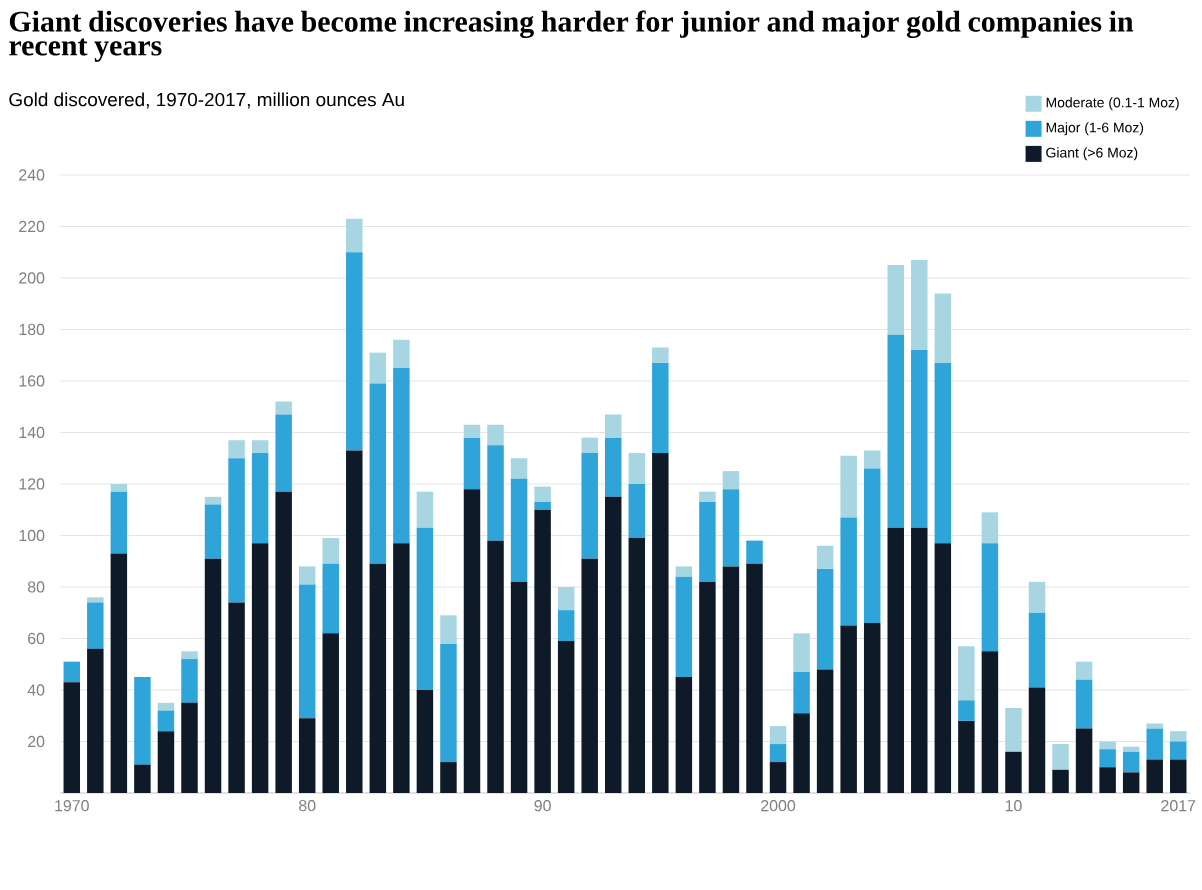 The width and height of the screenshot is (1202, 890). I want to click on y-tick-label: 180, so click(32, 329).